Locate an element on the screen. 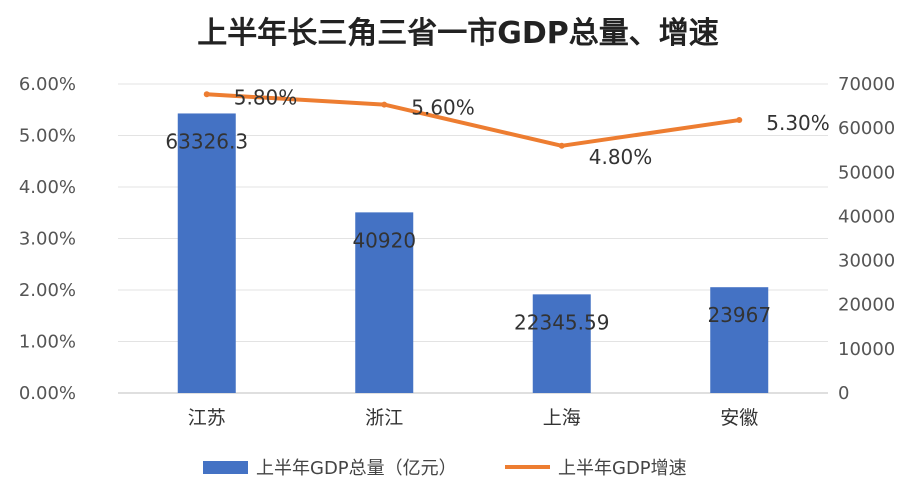 The image size is (916, 504). bar-上海 is located at coordinates (561, 343).